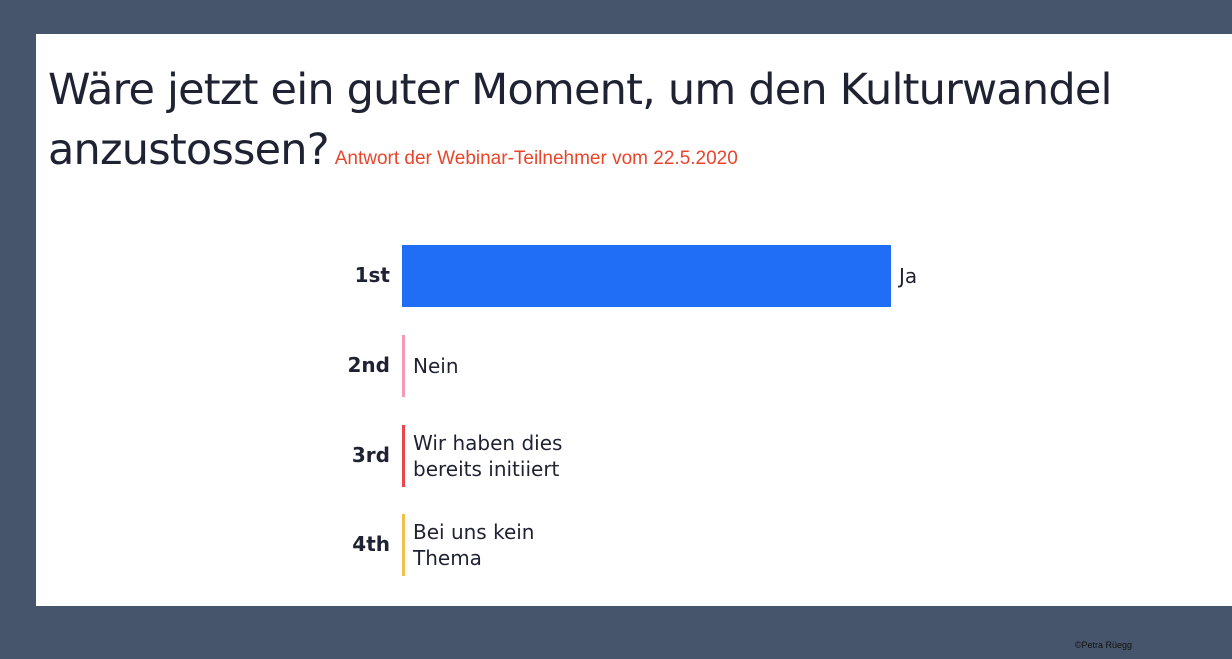 The height and width of the screenshot is (659, 1232). Describe the element at coordinates (371, 544) in the screenshot. I see `rank-label-4: 4th` at that location.